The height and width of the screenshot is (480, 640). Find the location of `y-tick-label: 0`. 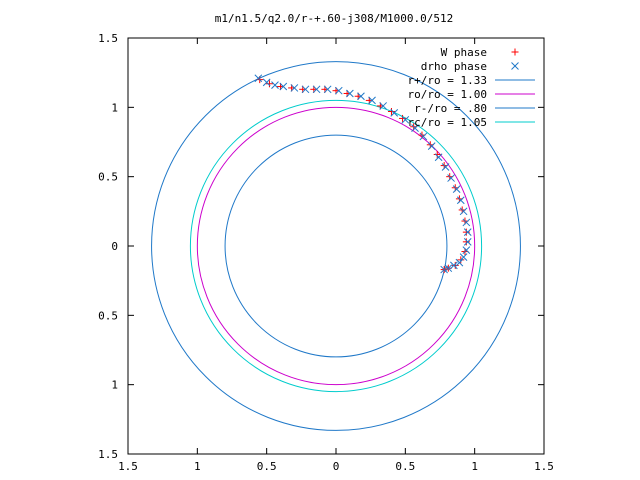

y-tick-label: 0 is located at coordinates (114, 246).